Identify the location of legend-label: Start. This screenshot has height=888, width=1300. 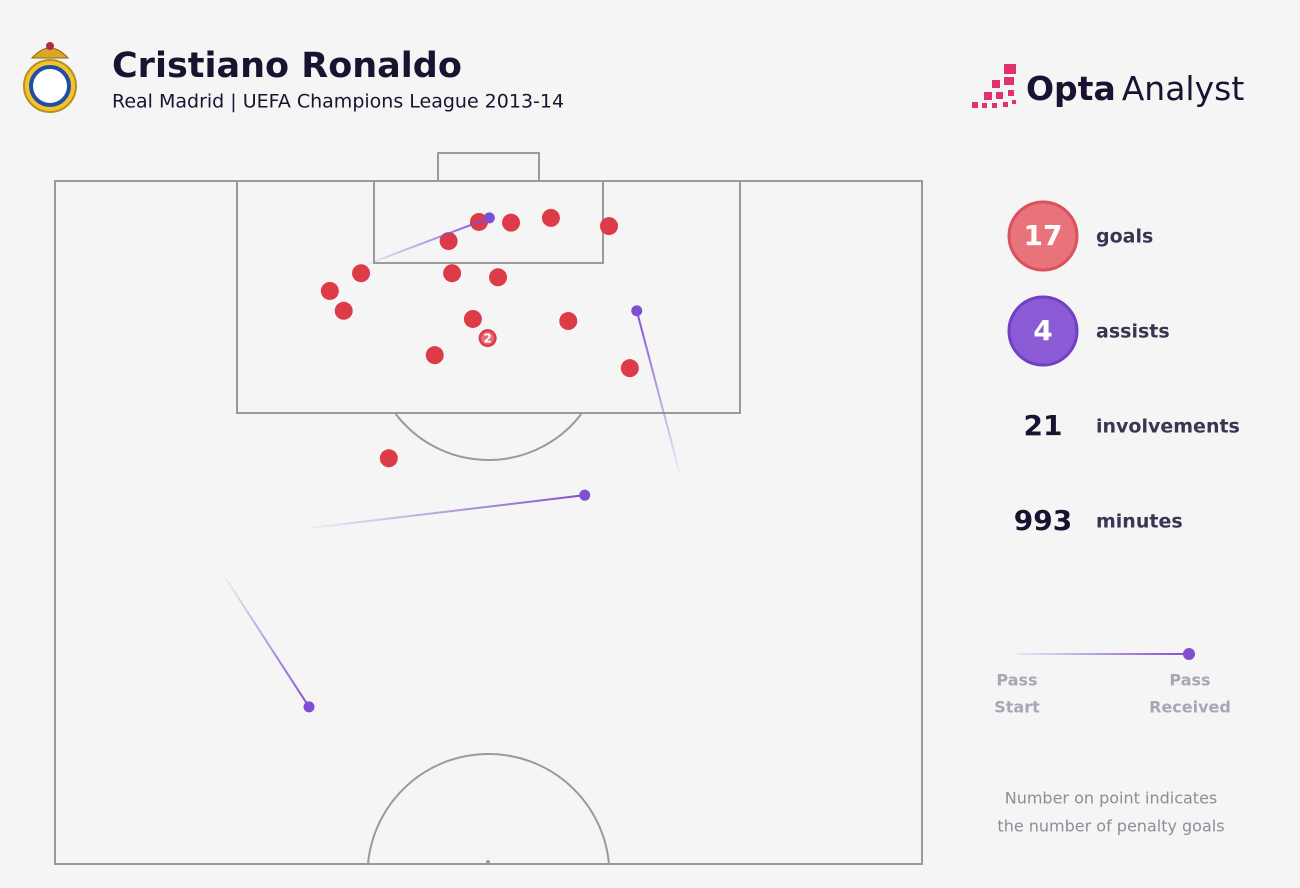
(1017, 707).